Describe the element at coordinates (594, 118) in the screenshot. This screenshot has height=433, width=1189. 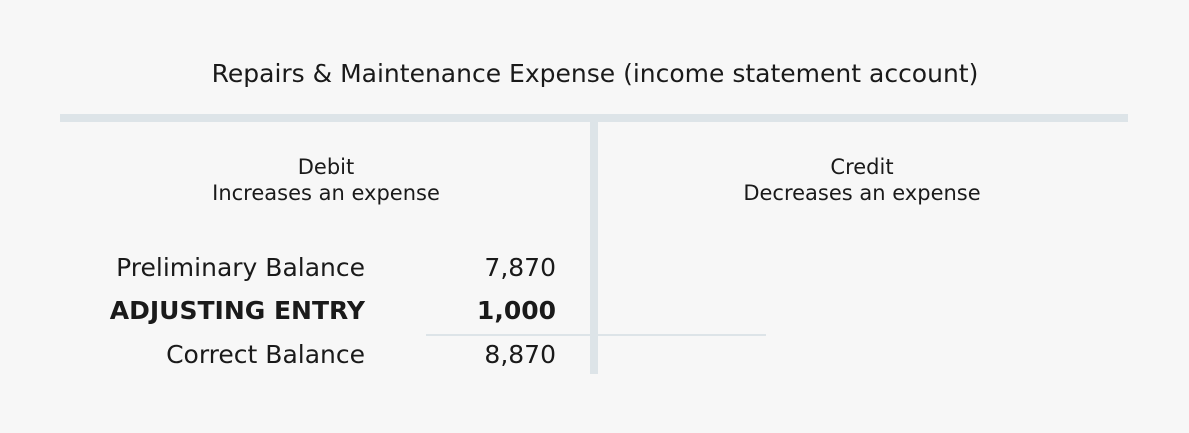
I see `t-bar-horizontal` at that location.